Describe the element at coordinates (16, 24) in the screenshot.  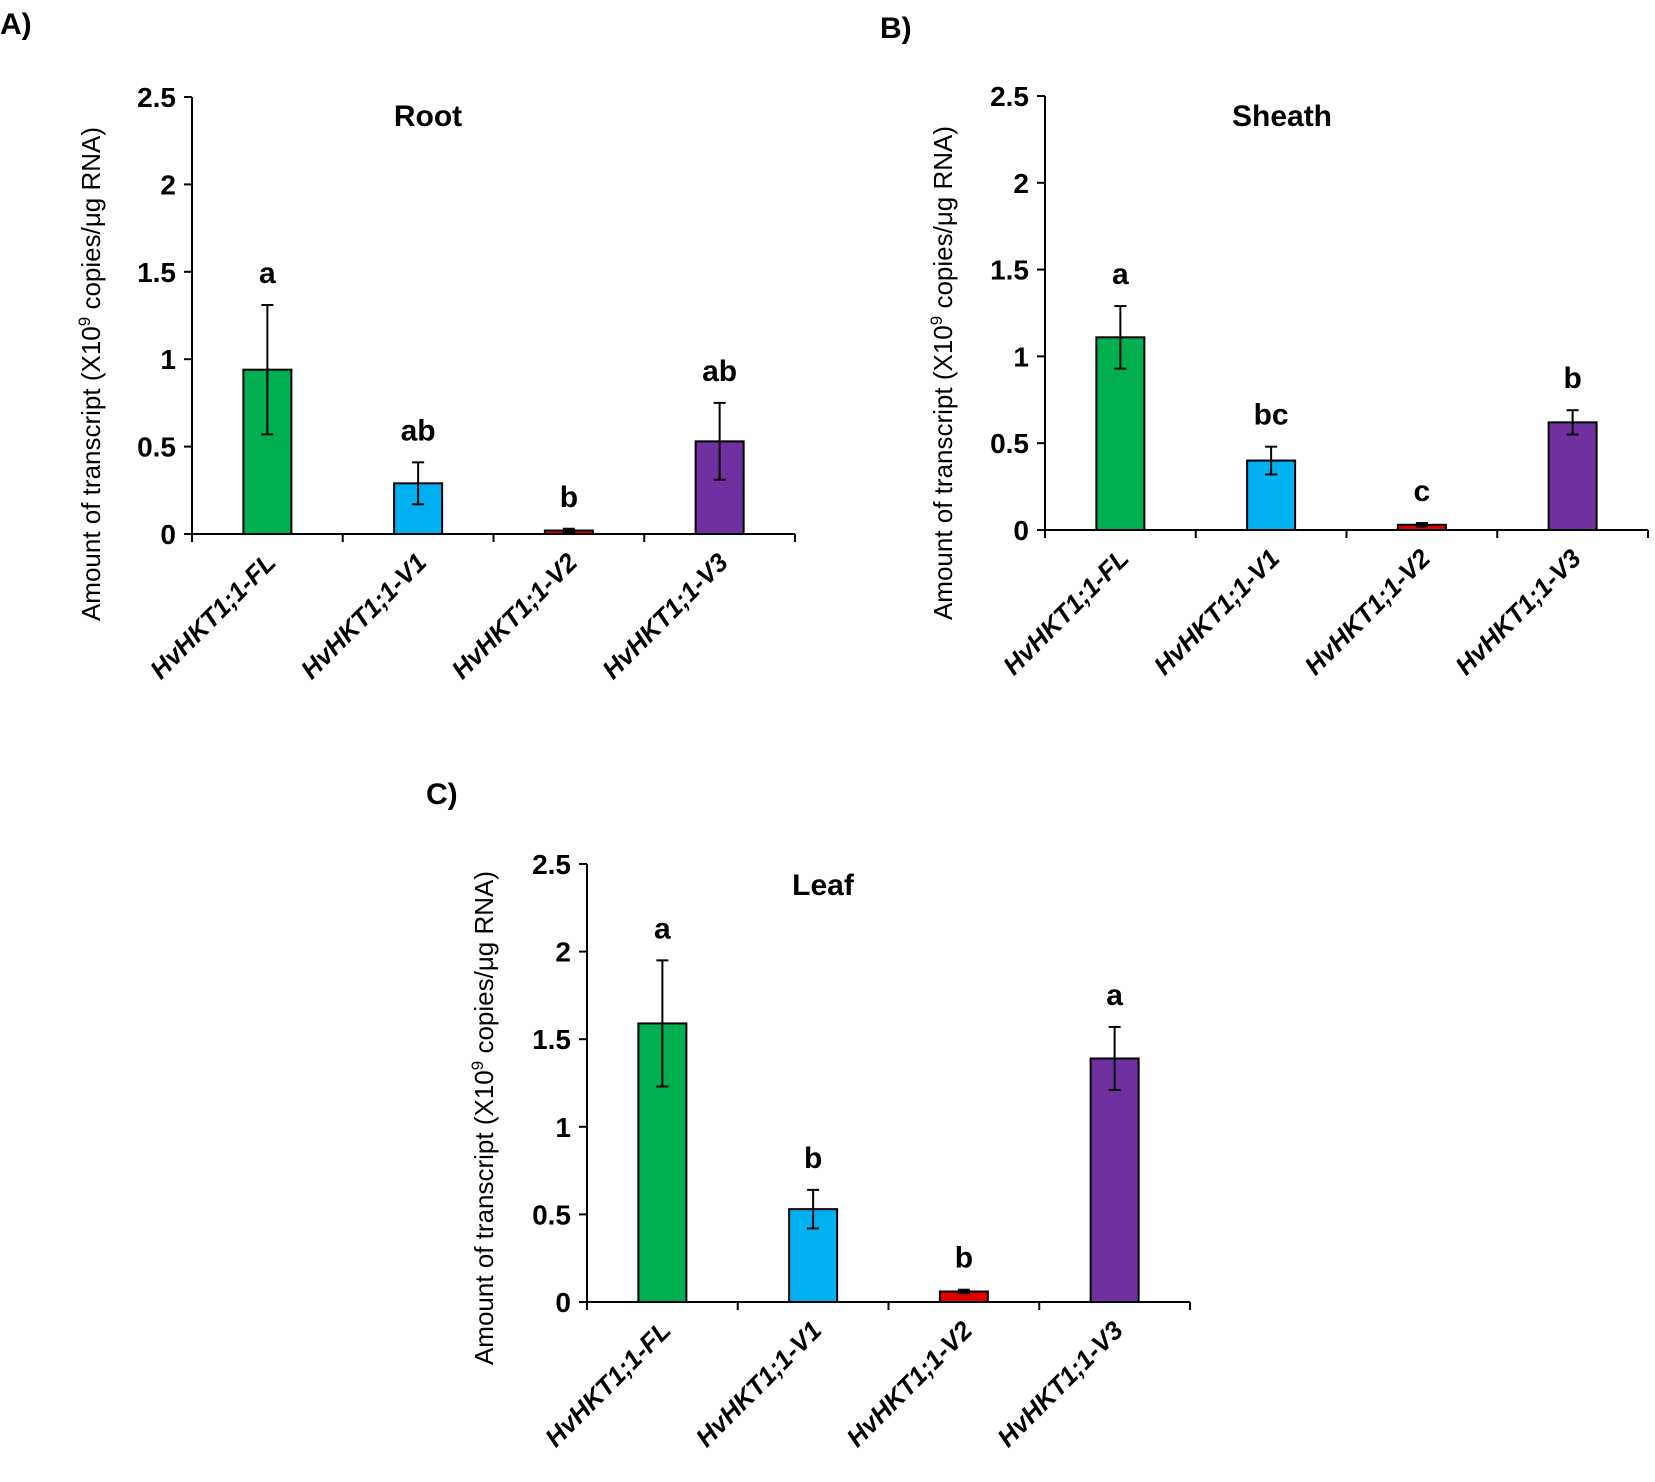
I see `panel-letter: A)` at that location.